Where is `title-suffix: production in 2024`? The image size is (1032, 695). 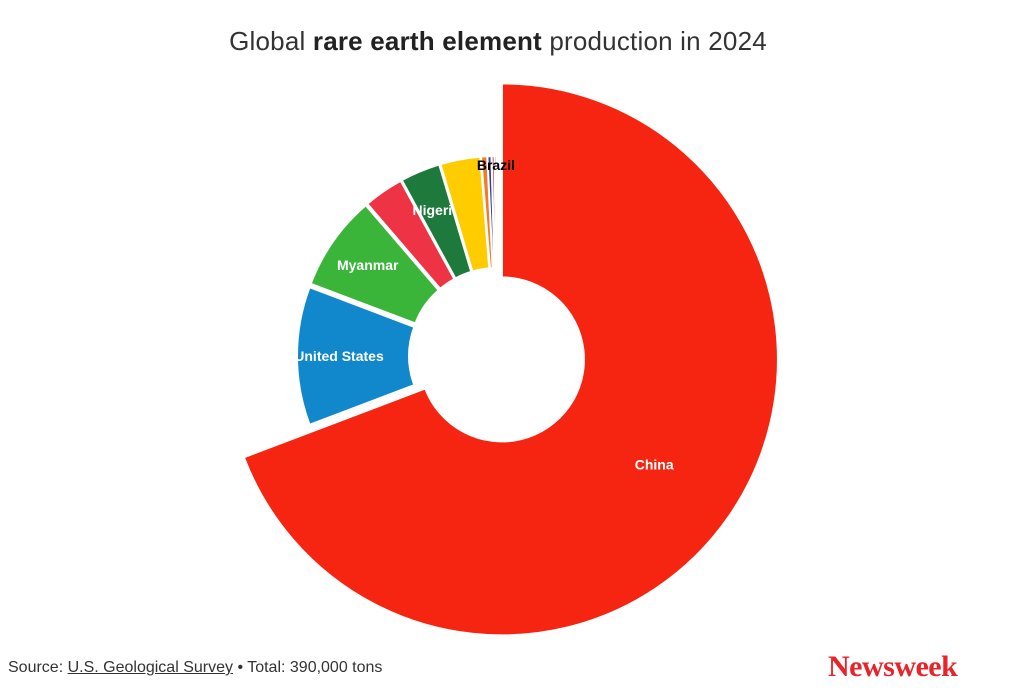 title-suffix: production in 2024 is located at coordinates (654, 41).